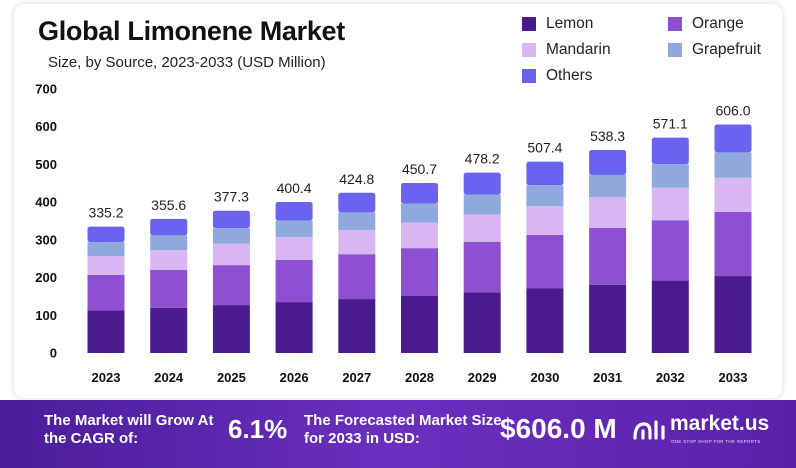  Describe the element at coordinates (670, 377) in the screenshot. I see `x-tick-label: 2032` at that location.